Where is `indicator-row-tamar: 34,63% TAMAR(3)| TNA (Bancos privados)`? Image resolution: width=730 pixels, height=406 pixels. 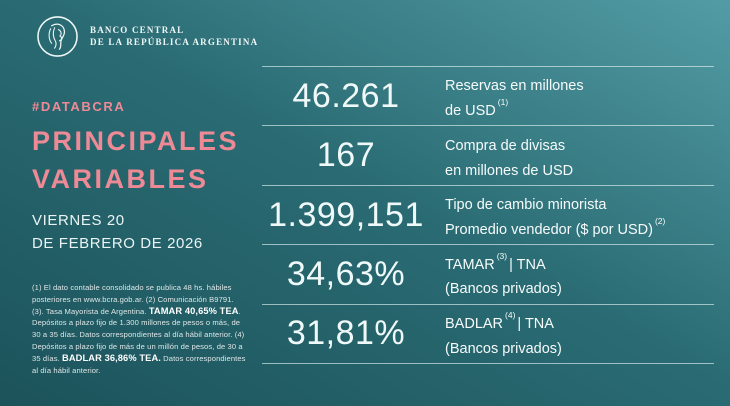 indicator-row-tamar: 34,63% TAMAR(3)| TNA (Bancos privados) is located at coordinates (488, 273).